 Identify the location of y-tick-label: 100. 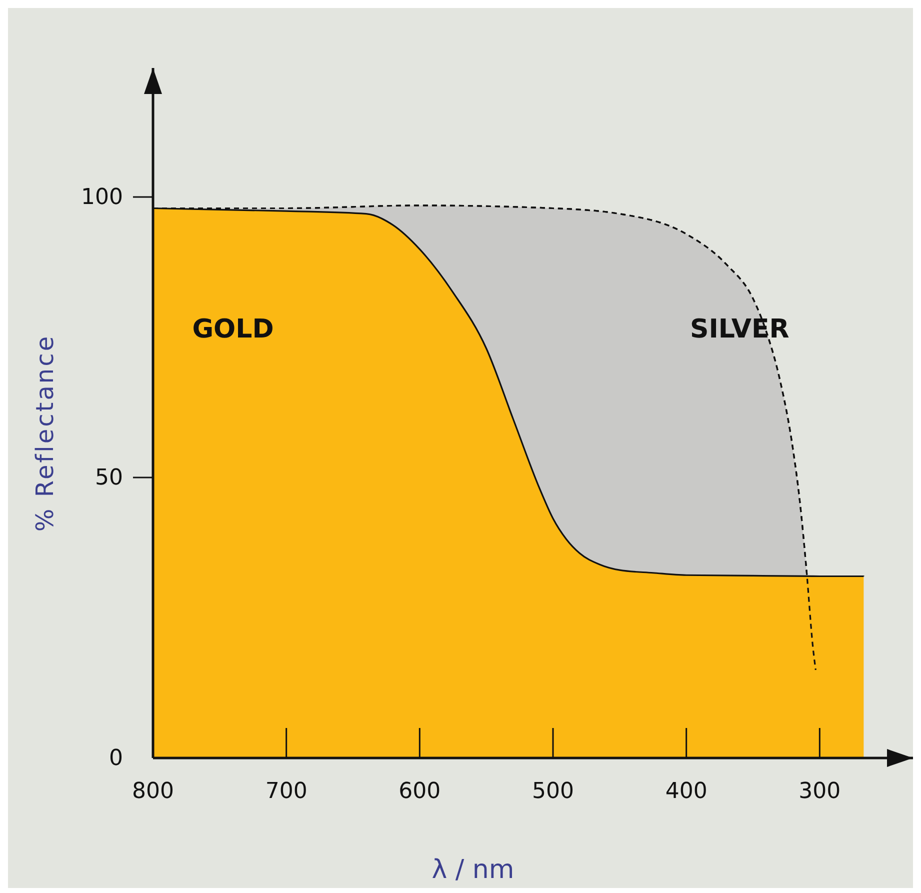
(102, 197).